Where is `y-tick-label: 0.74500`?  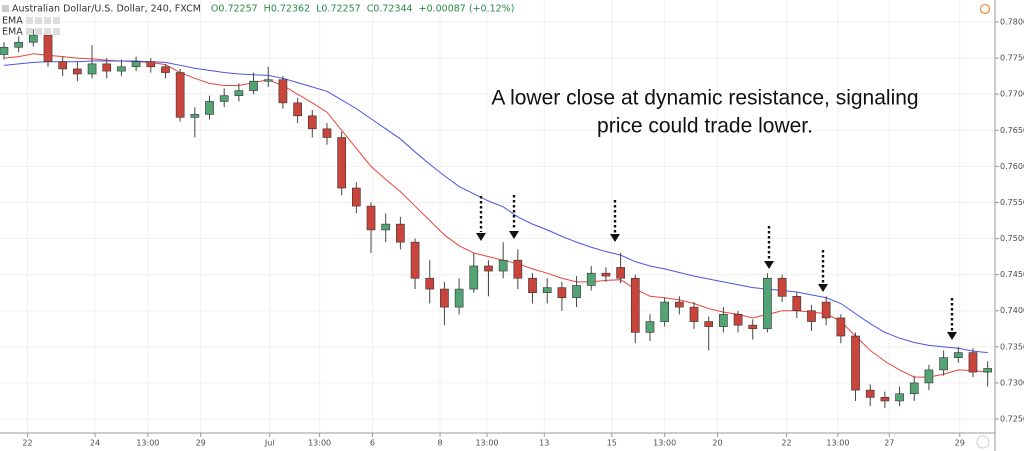 y-tick-label: 0.74500 is located at coordinates (1012, 274).